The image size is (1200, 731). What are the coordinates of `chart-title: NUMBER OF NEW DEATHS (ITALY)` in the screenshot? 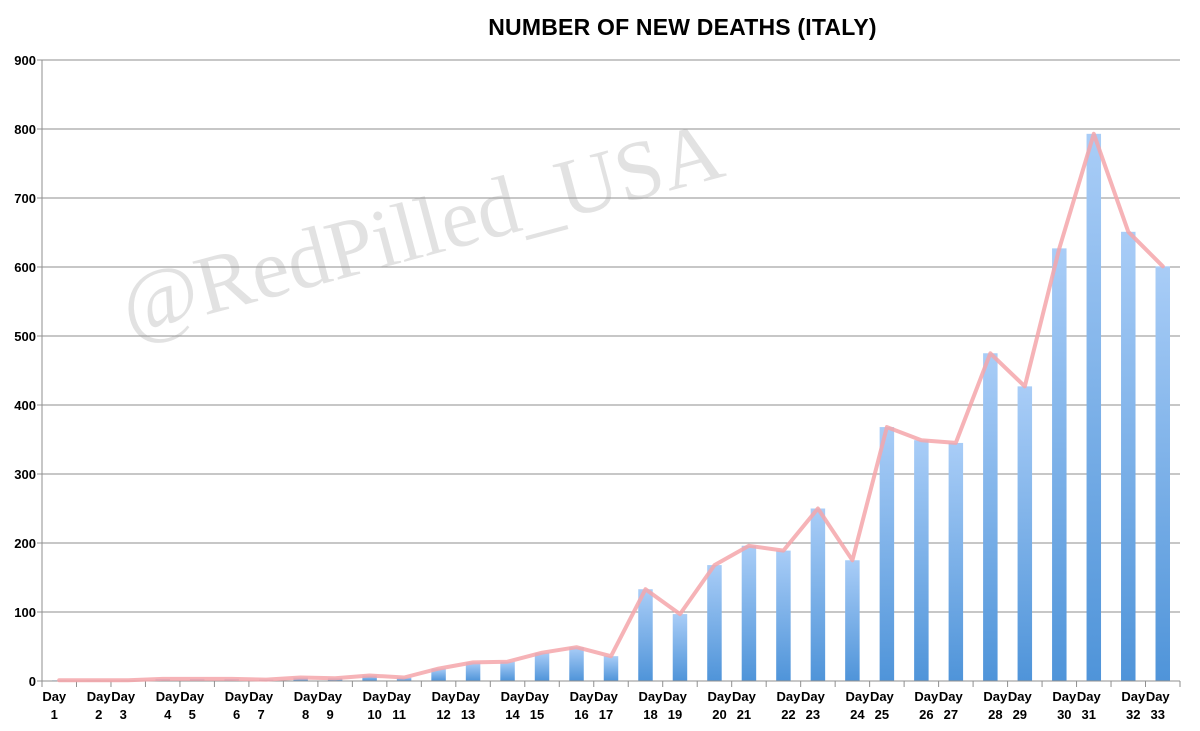 It's located at (682, 27).